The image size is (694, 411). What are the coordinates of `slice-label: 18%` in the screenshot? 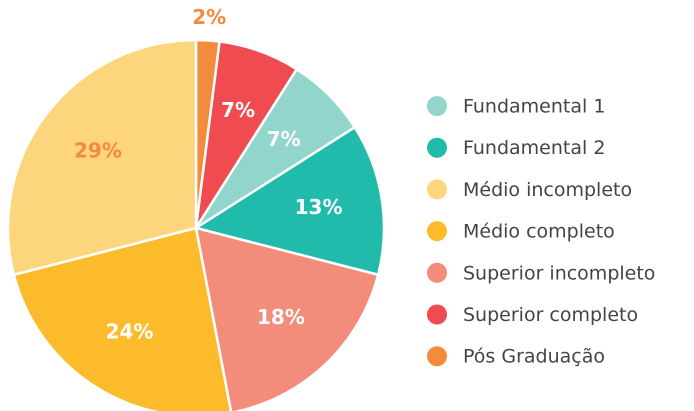 It's located at (281, 317).